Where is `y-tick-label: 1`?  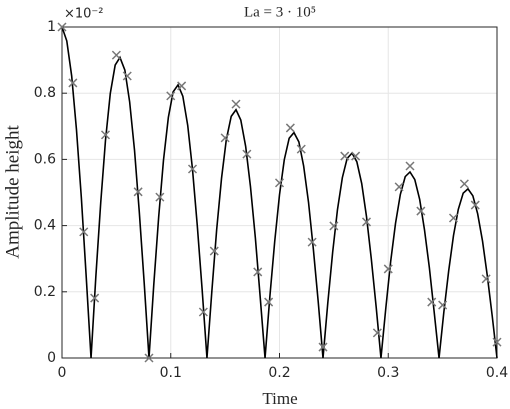 y-tick-label: 1 is located at coordinates (51, 27).